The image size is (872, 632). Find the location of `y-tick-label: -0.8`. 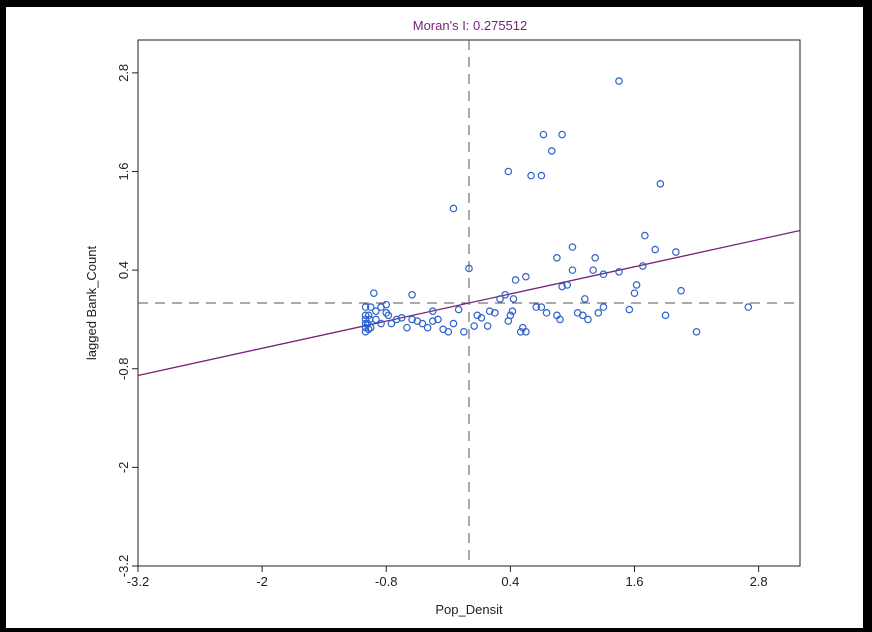

y-tick-label: -0.8 is located at coordinates (123, 369).